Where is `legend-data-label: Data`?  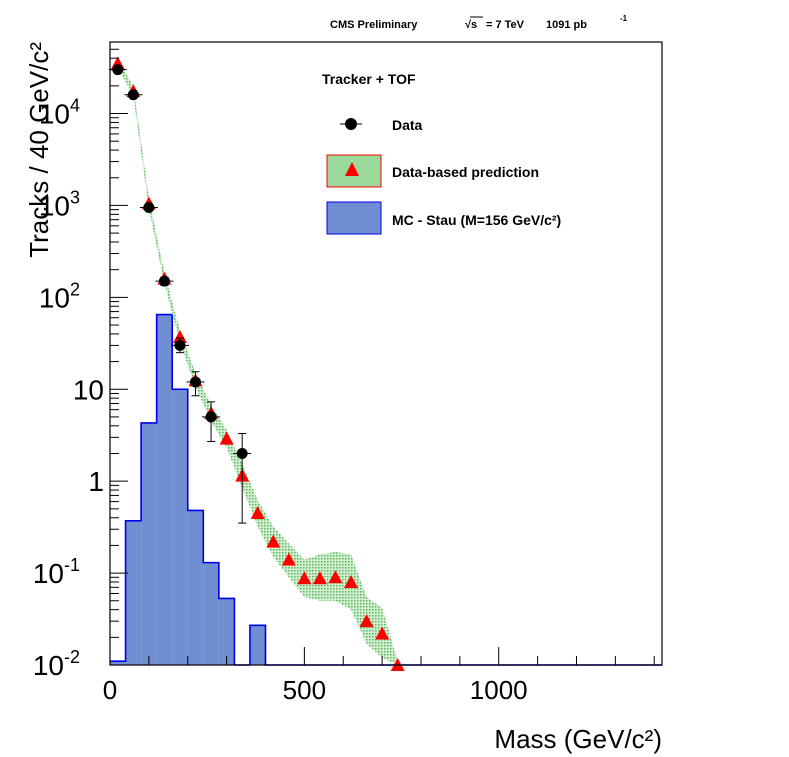 legend-data-label: Data is located at coordinates (407, 125).